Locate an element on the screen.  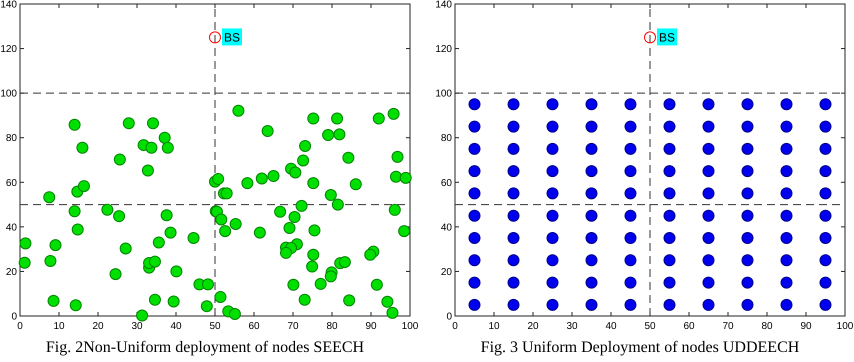
caption: Fig. 3 Uniform Deployment of nodes UDDEECH is located at coordinates (640, 347).